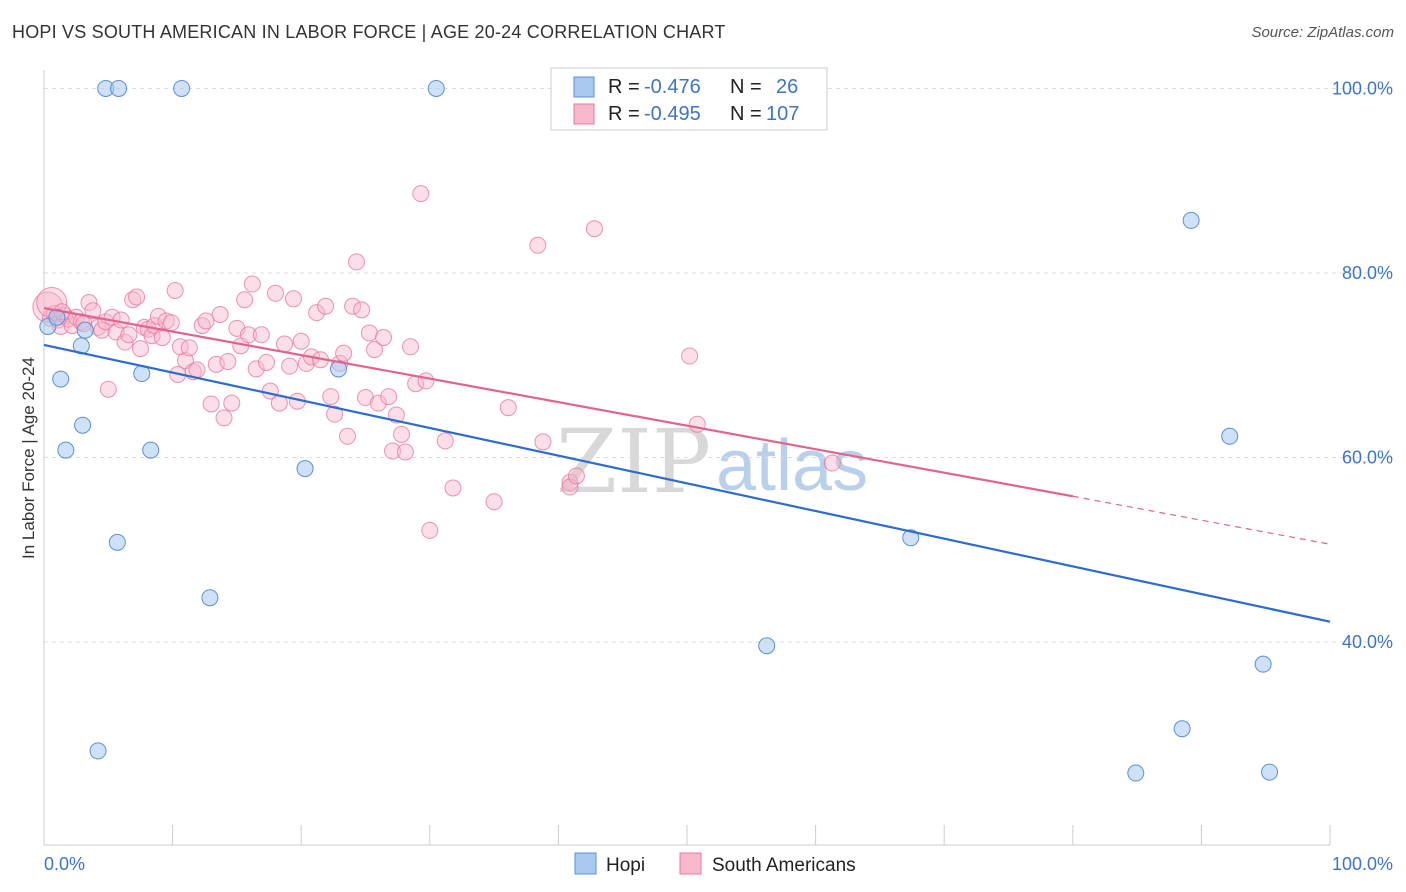 This screenshot has height=892, width=1406. Describe the element at coordinates (1367, 458) in the screenshot. I see `y-tick-label-60: 60.0%` at that location.